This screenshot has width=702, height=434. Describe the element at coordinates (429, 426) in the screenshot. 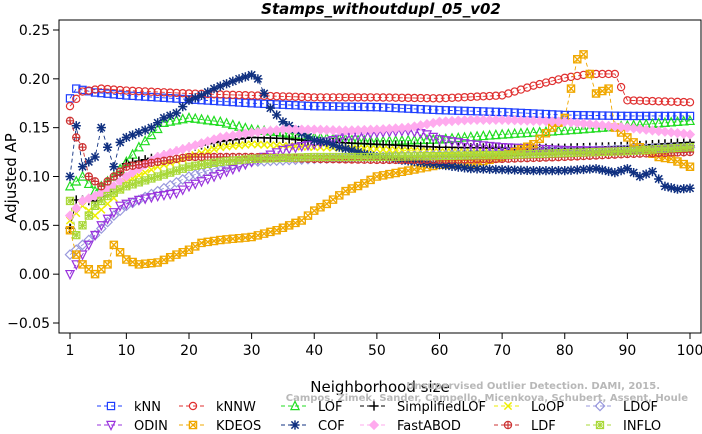

I see `legend-label: FastABOD` at that location.